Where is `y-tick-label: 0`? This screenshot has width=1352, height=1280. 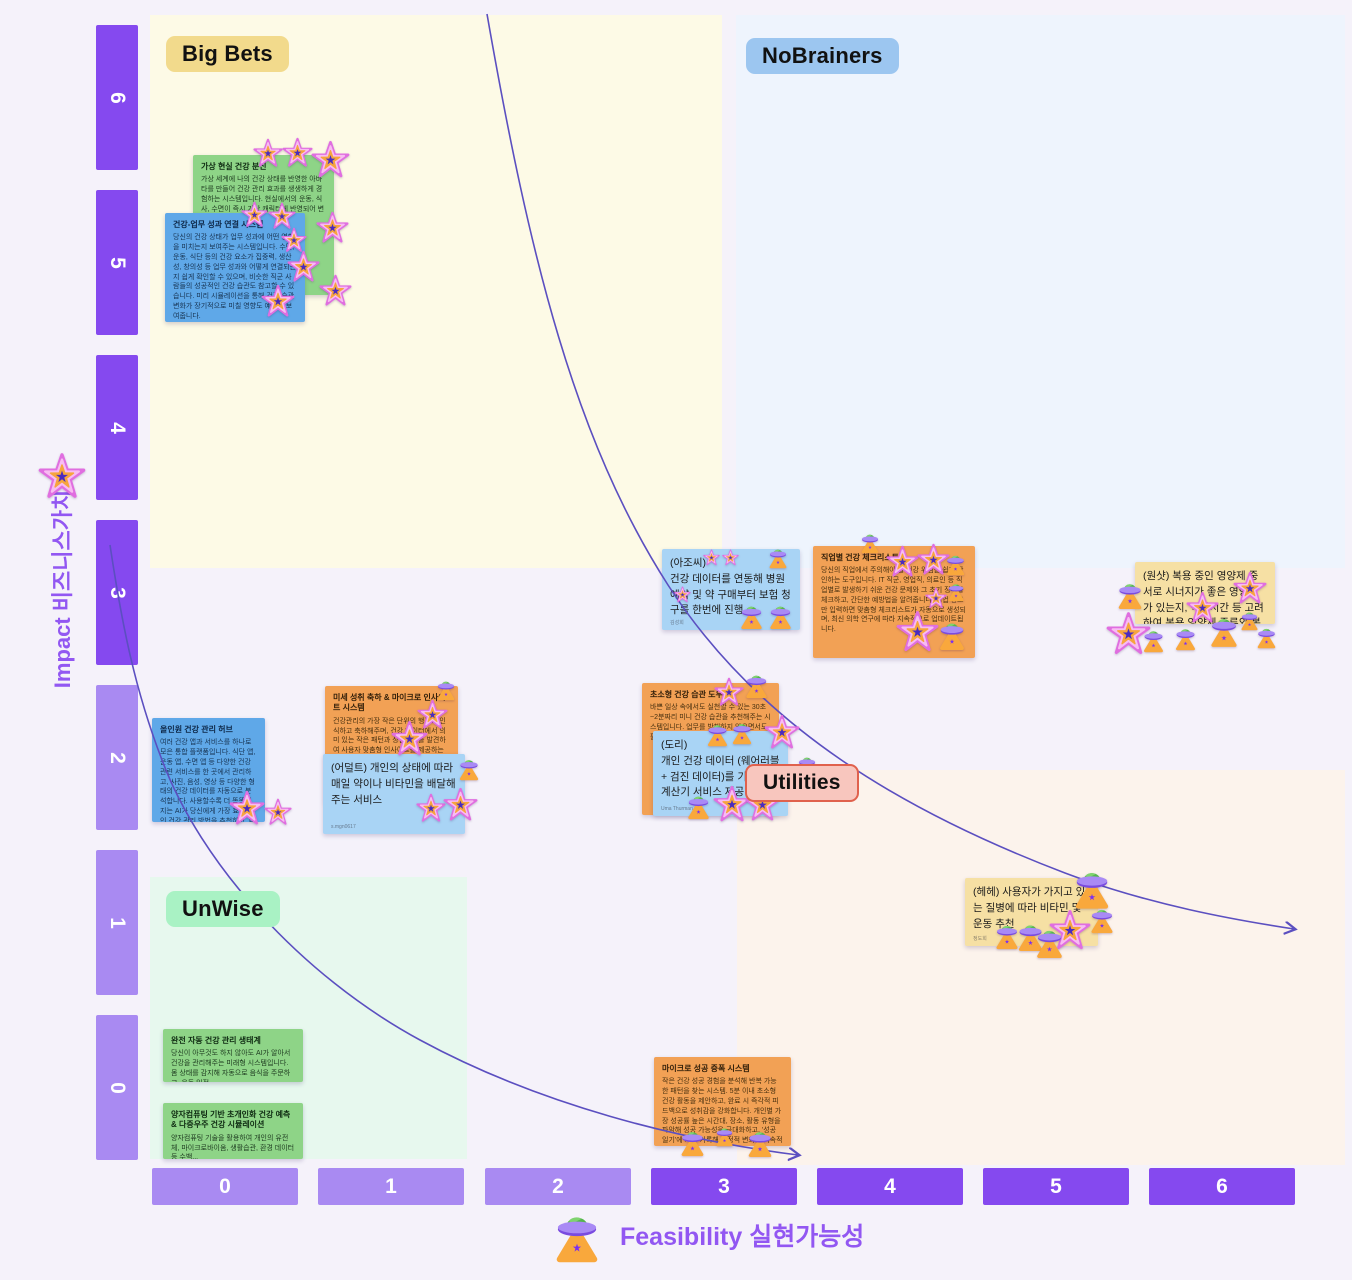
y-tick-label: 0 is located at coordinates (117, 1087).